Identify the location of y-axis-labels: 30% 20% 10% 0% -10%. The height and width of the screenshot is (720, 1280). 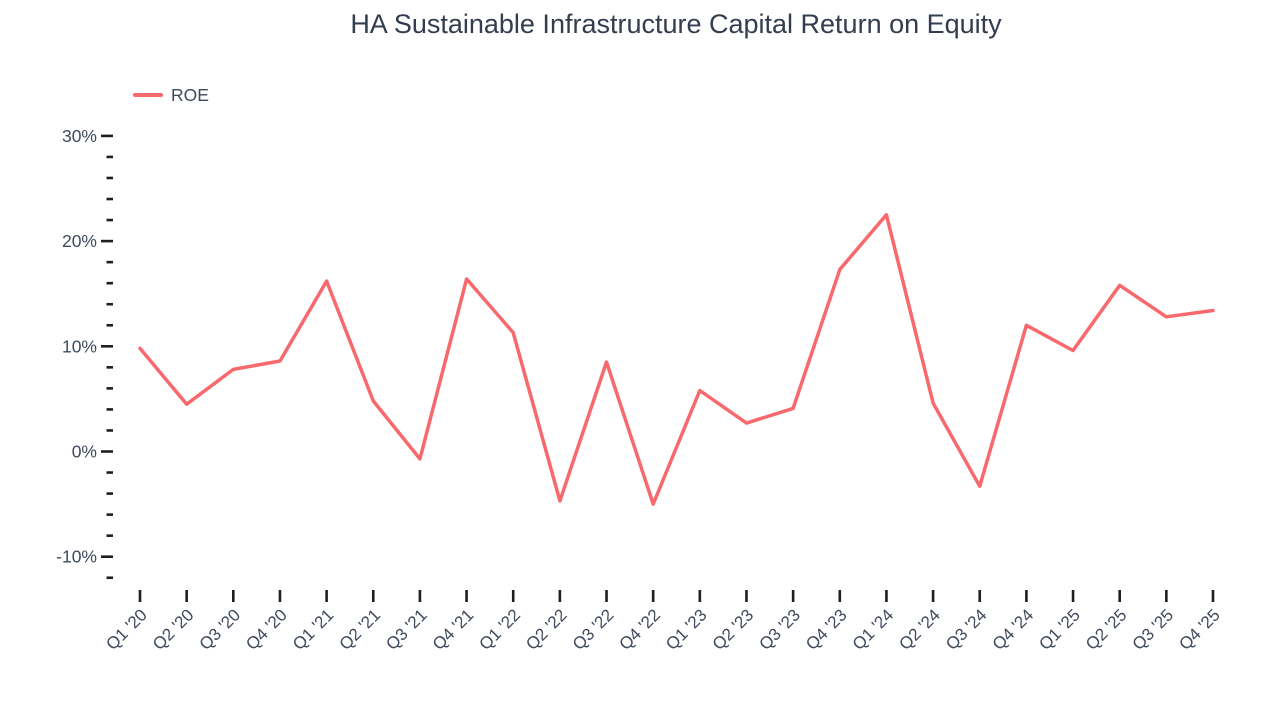
(76, 346).